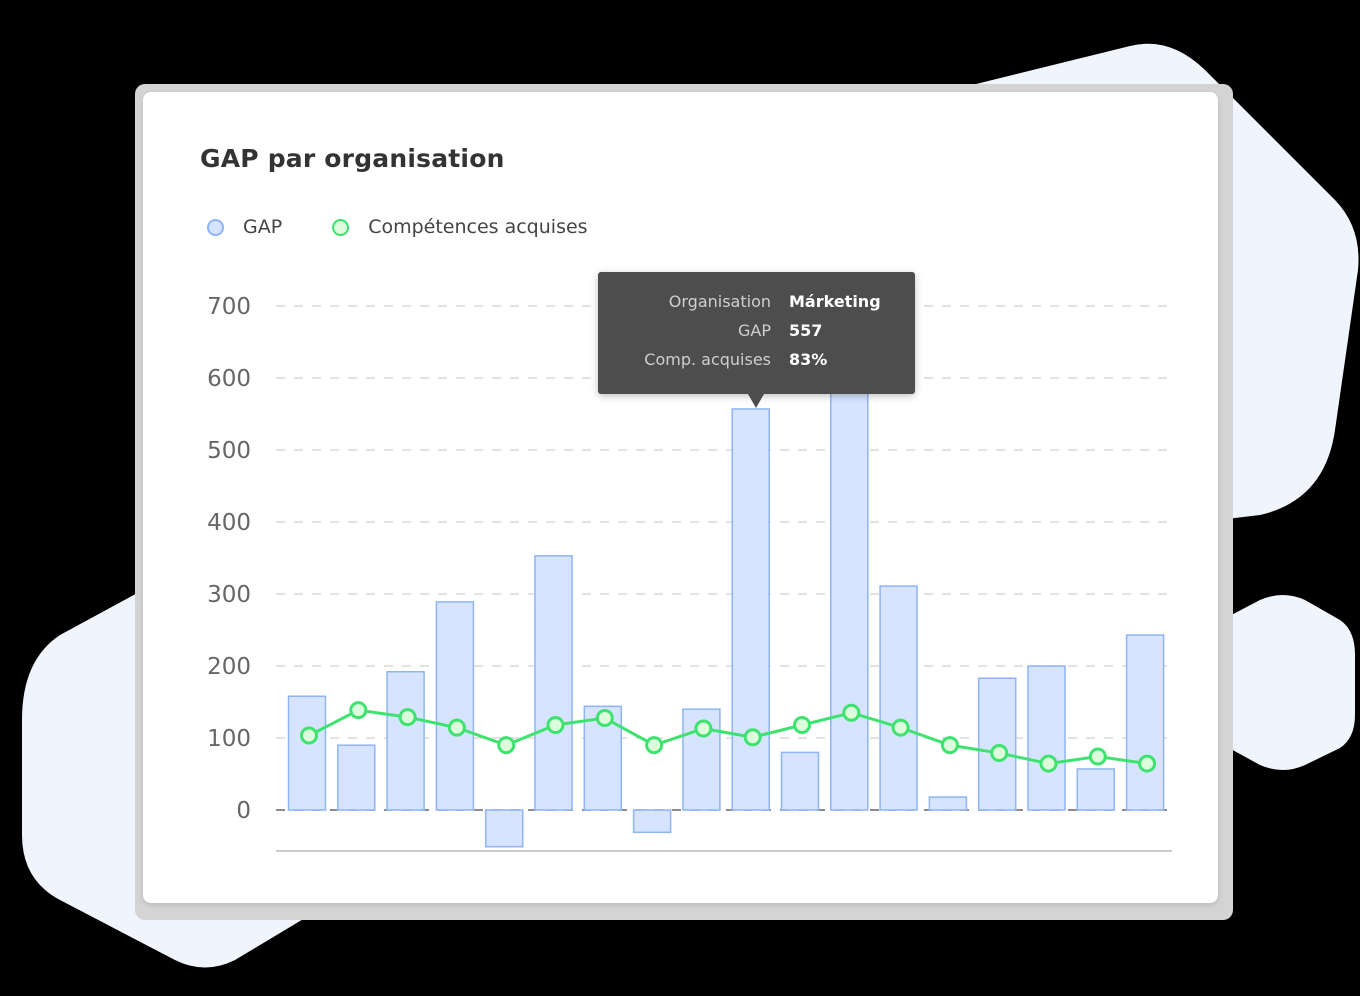  What do you see at coordinates (478, 227) in the screenshot?
I see `legend-competences-label: Compétences acquises` at bounding box center [478, 227].